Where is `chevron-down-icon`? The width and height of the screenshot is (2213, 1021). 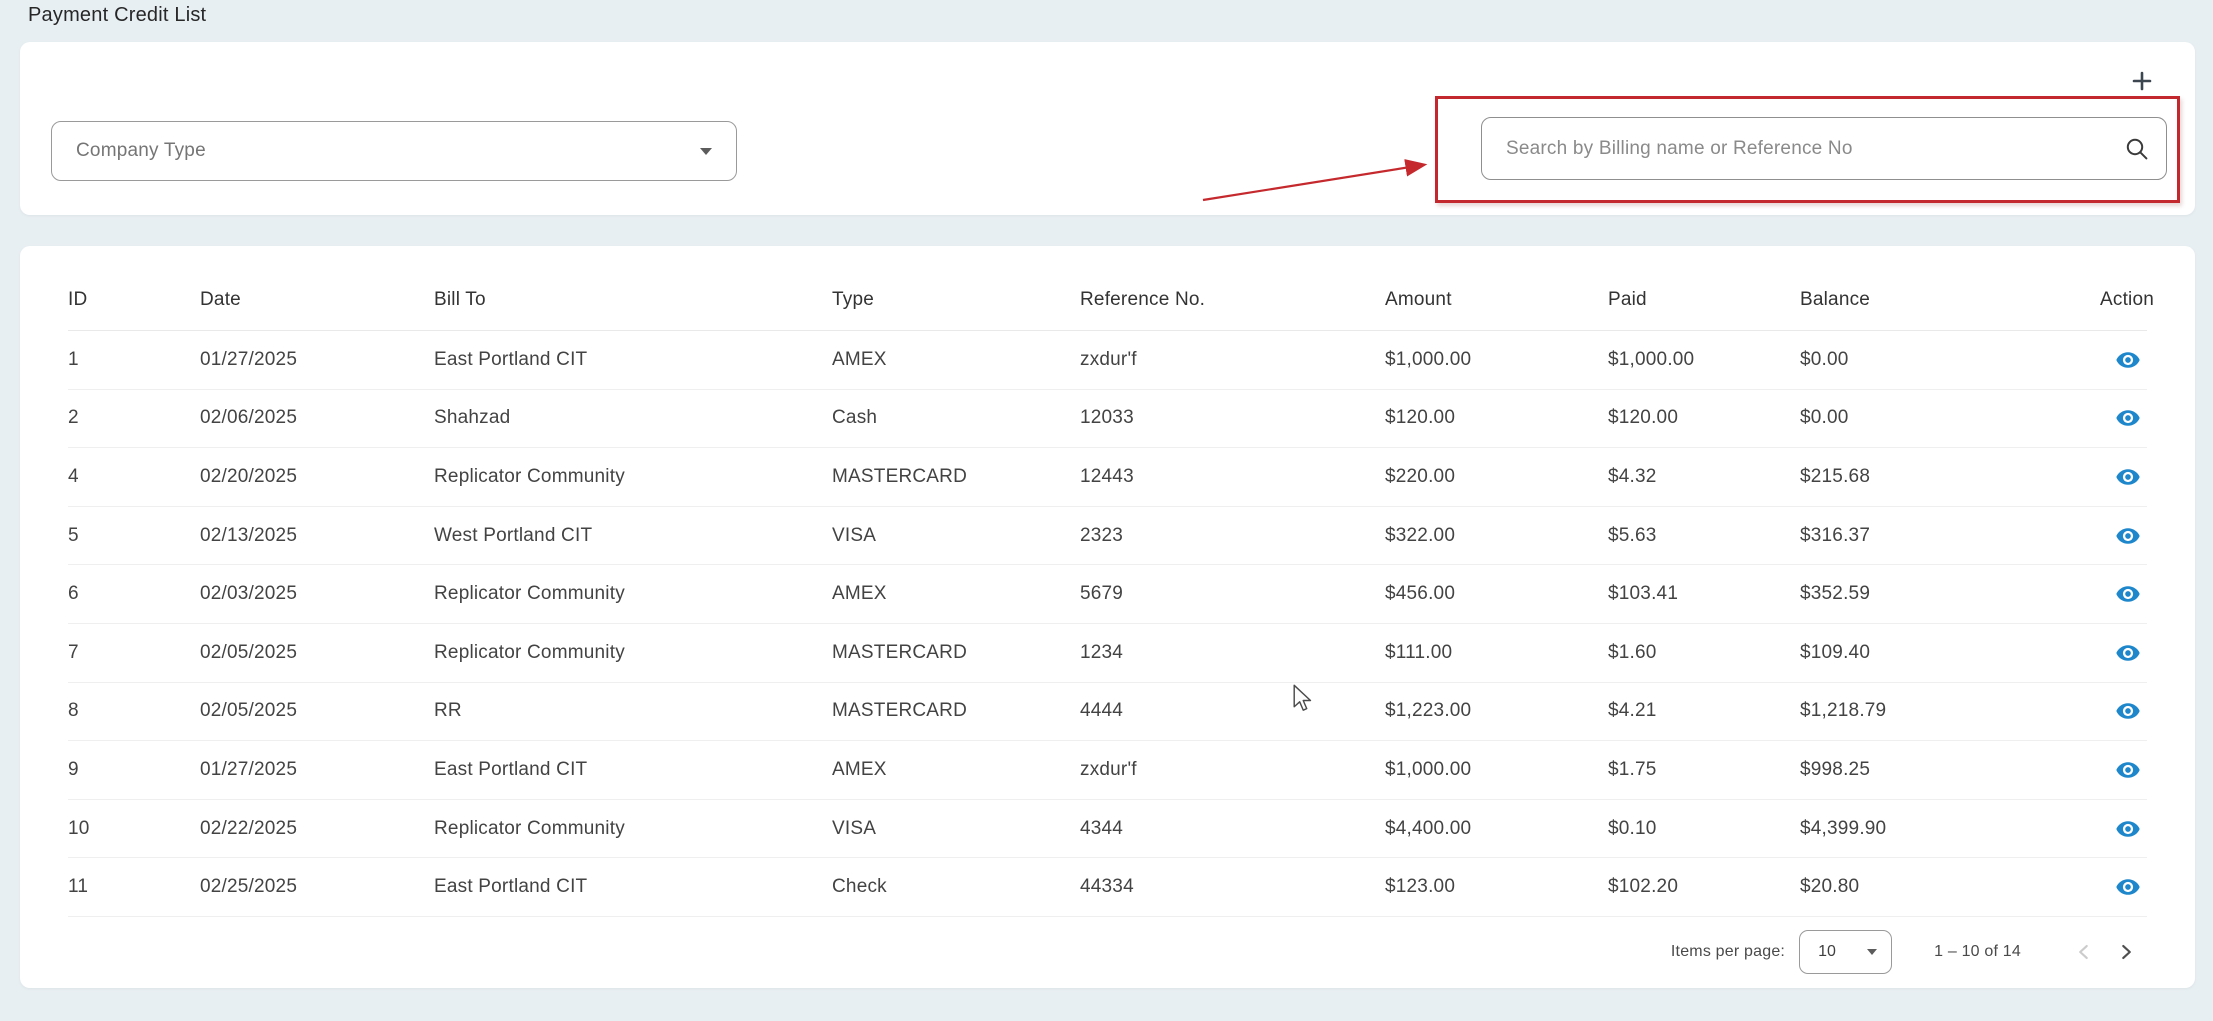
chevron-down-icon is located at coordinates (1872, 951).